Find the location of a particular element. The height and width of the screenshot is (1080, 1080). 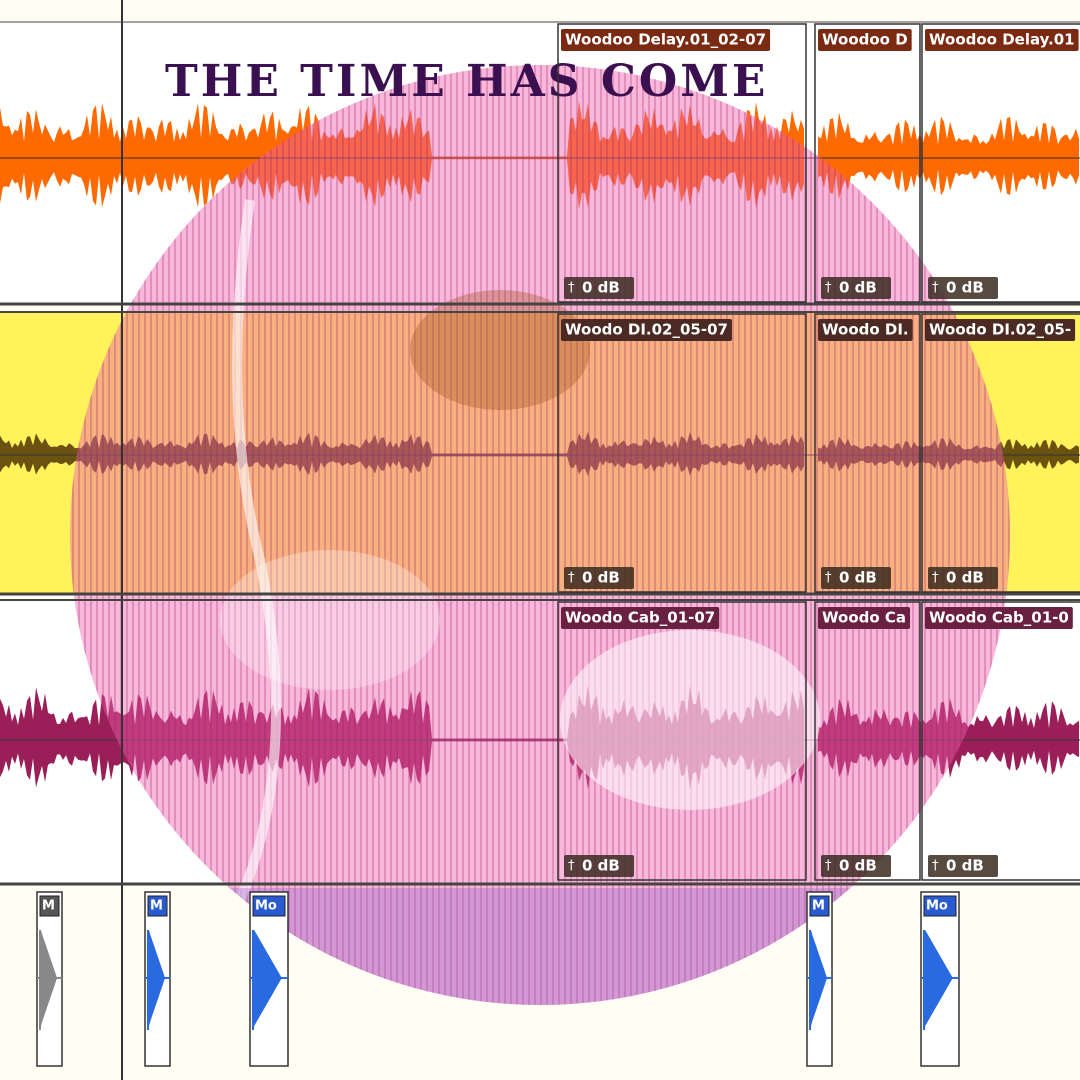

clip-name: Woodo Cab_01-0 is located at coordinates (999, 618).